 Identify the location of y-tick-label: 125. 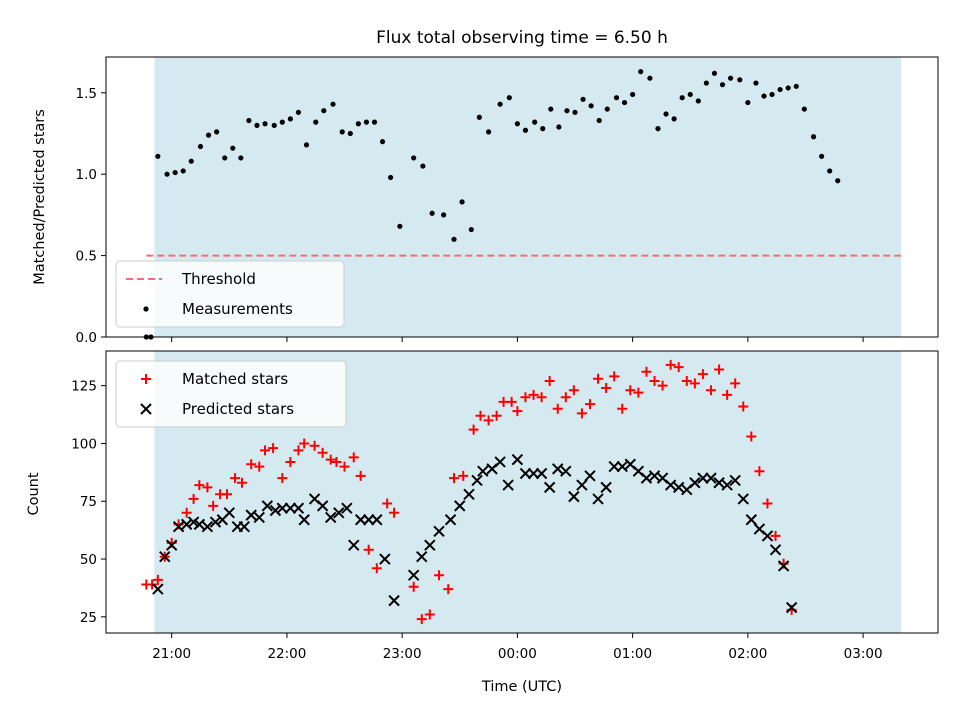
(84, 387).